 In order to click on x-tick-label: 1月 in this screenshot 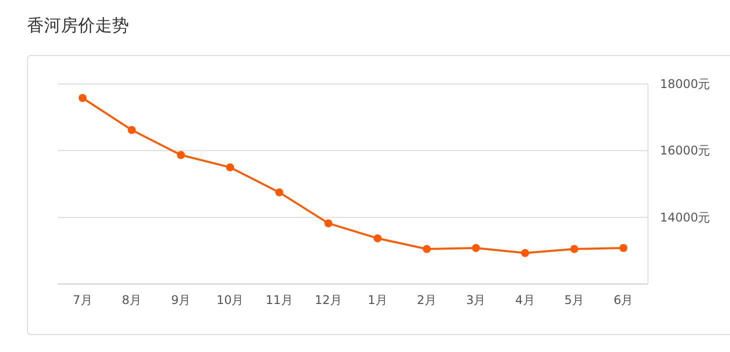, I will do `click(378, 300)`.